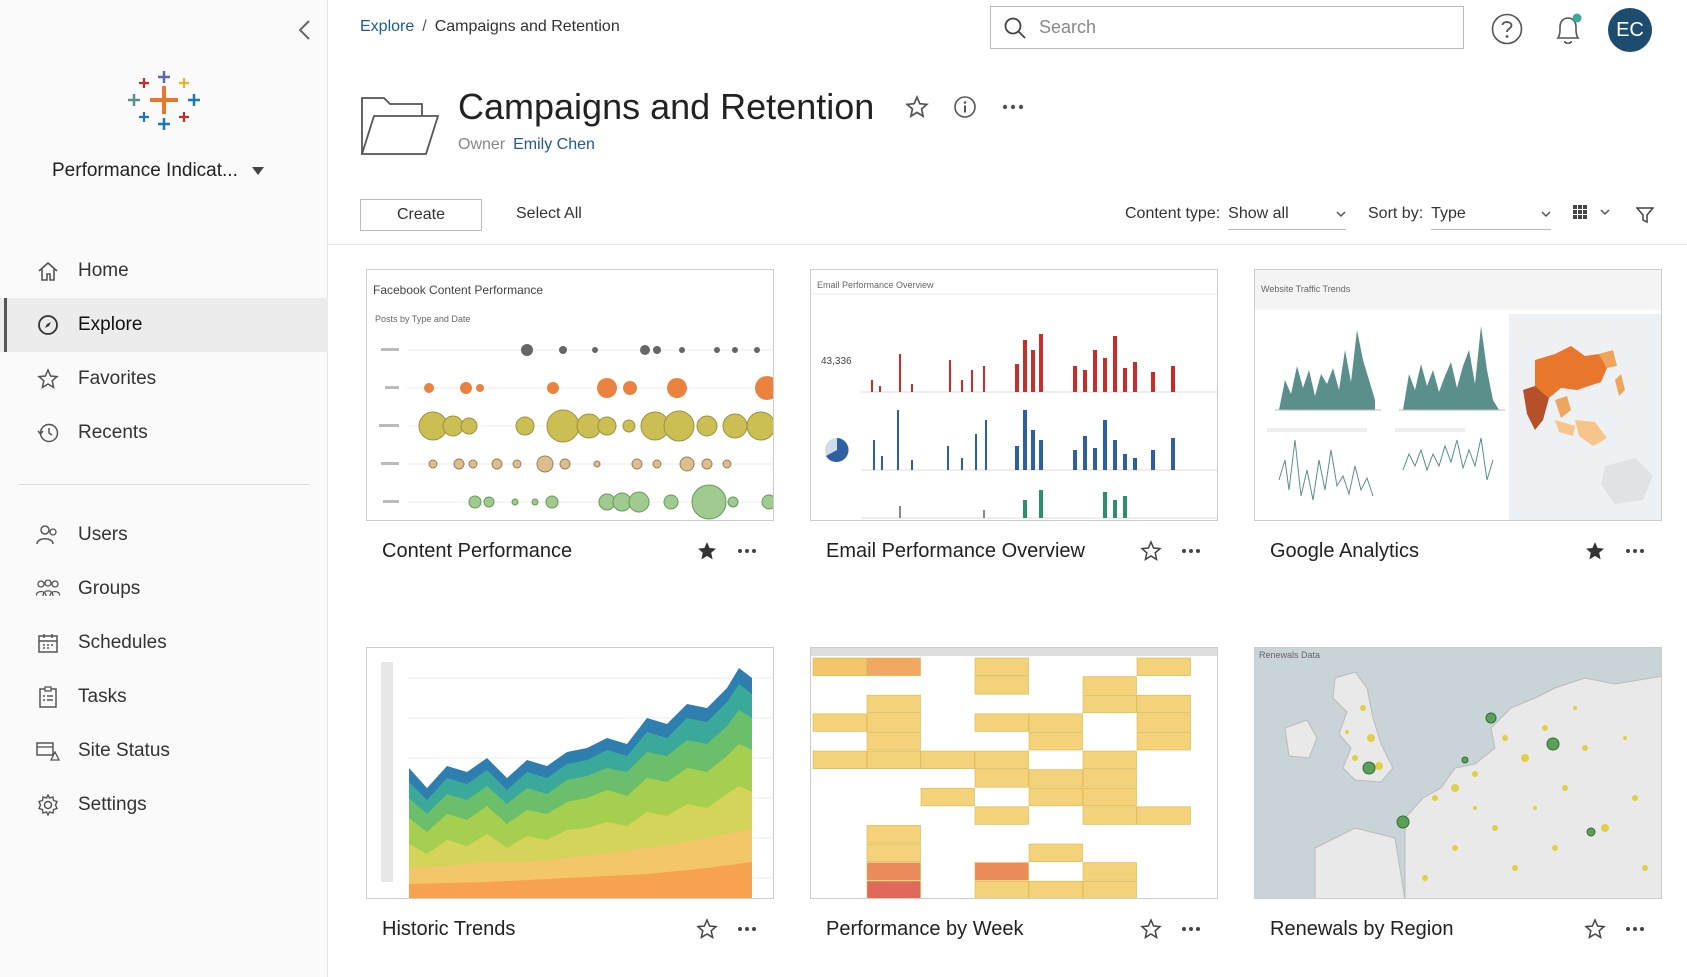  I want to click on more-actions-button, so click(1013, 107).